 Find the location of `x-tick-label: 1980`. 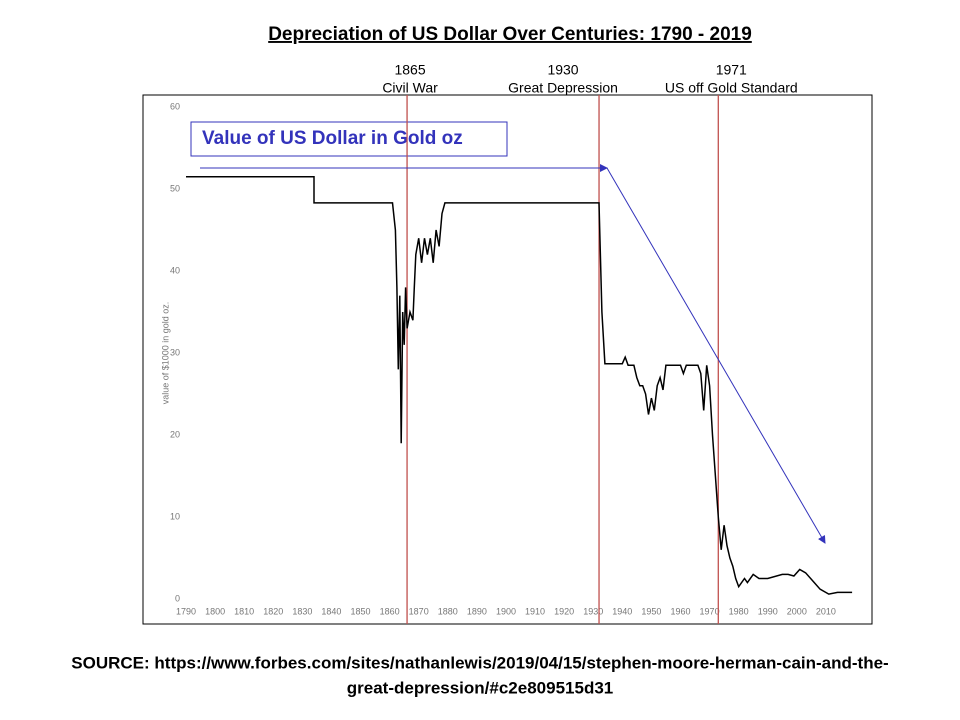

x-tick-label: 1980 is located at coordinates (739, 611).